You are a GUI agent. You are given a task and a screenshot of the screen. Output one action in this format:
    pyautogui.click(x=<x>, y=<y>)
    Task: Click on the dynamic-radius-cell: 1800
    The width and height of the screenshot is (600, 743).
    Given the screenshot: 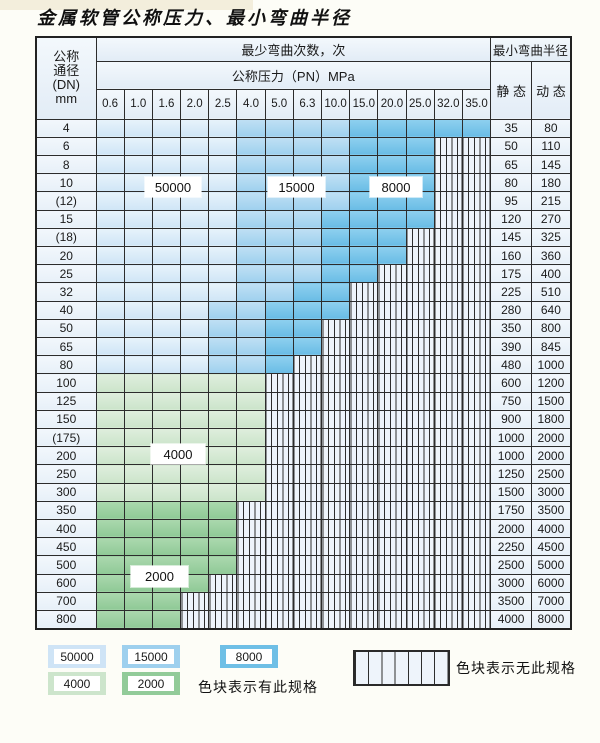 What is the action you would take?
    pyautogui.click(x=551, y=419)
    